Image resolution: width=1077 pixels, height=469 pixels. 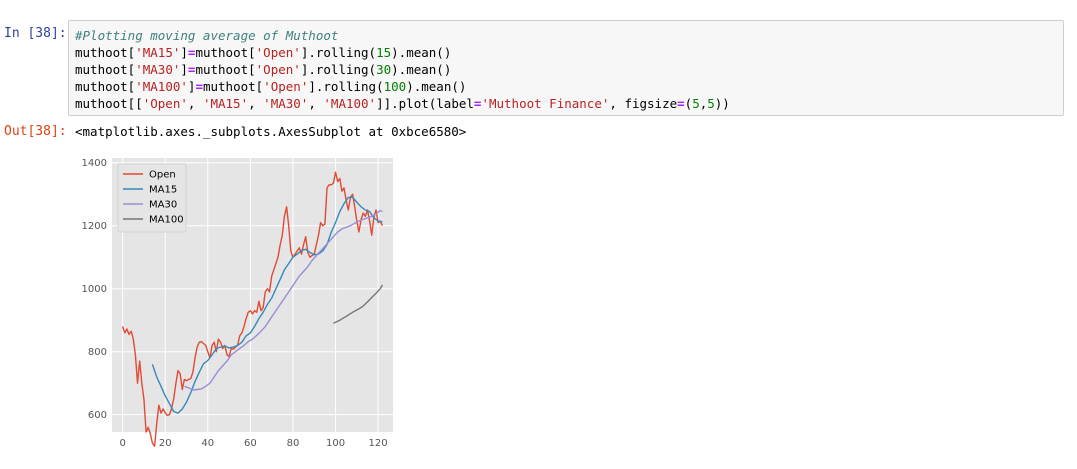 I want to click on series-line-ma100, so click(x=358, y=304).